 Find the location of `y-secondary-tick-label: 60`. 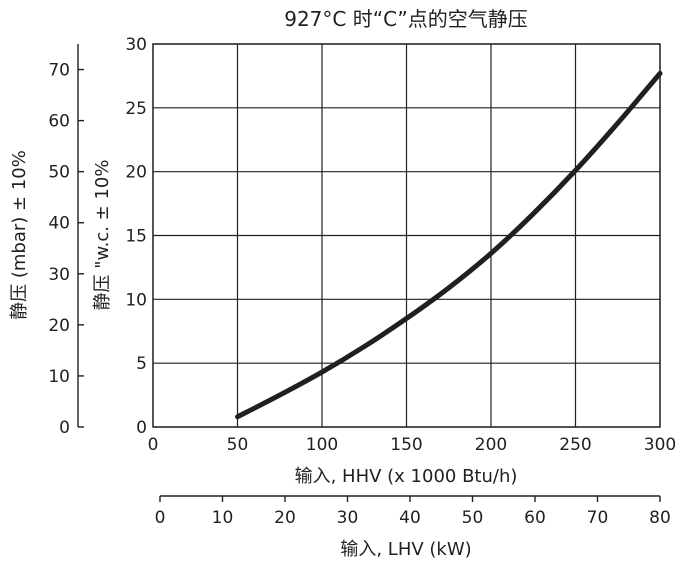

y-secondary-tick-label: 60 is located at coordinates (59, 122).